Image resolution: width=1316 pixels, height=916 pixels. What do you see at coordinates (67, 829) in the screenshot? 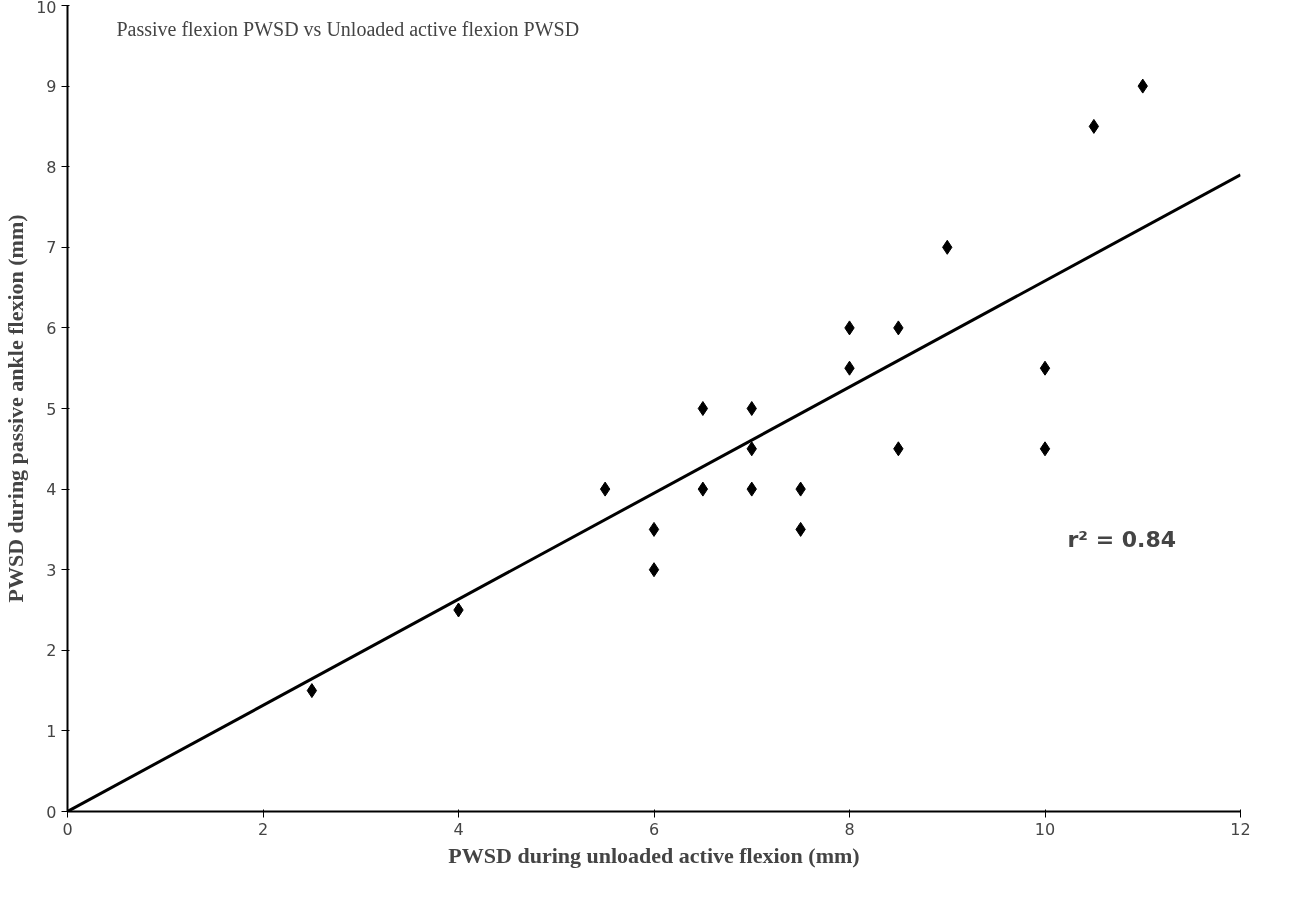
I see `x-tick-label: 0` at bounding box center [67, 829].